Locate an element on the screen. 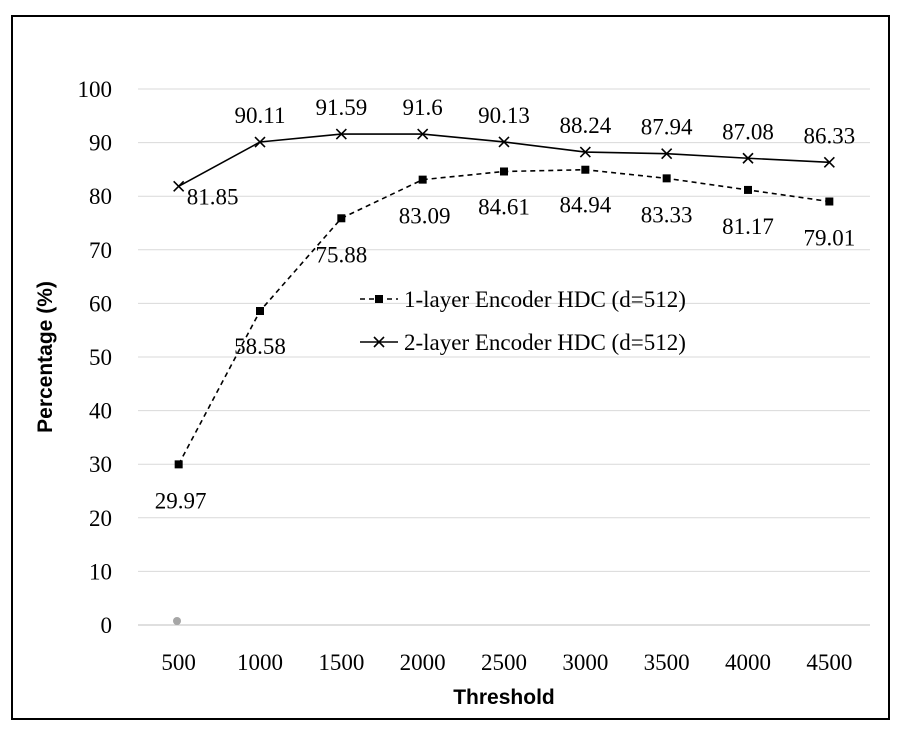 Image resolution: width=906 pixels, height=740 pixels. x-axis-title: Threshold is located at coordinates (504, 697).